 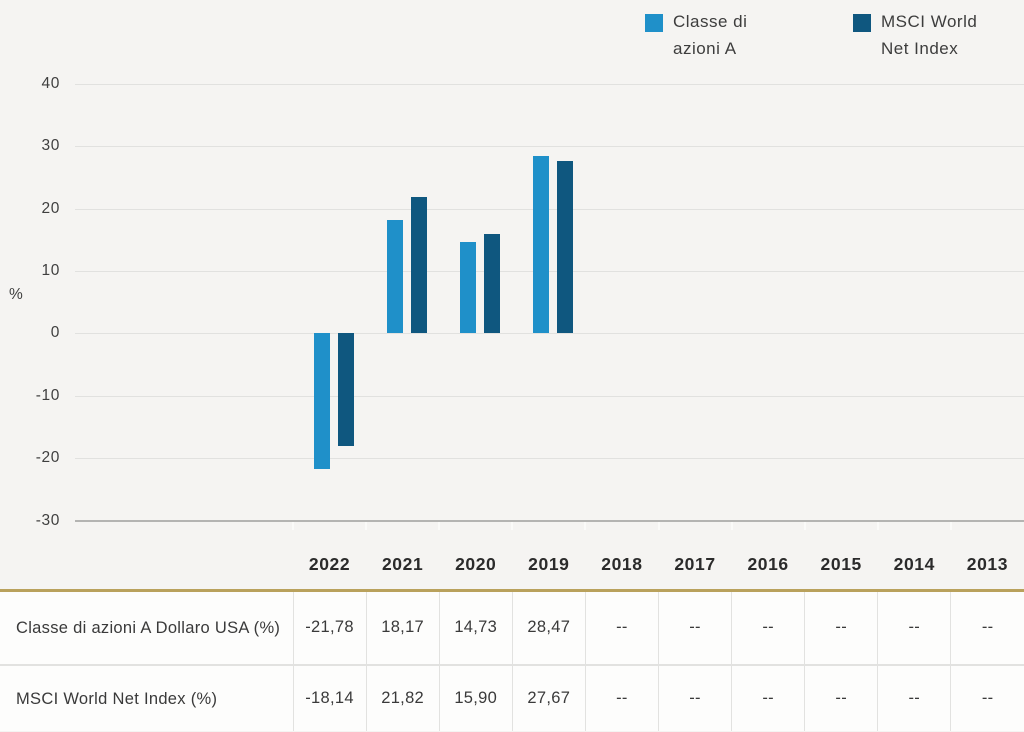 What do you see at coordinates (622, 566) in the screenshot?
I see `year-header-2018: 2018` at bounding box center [622, 566].